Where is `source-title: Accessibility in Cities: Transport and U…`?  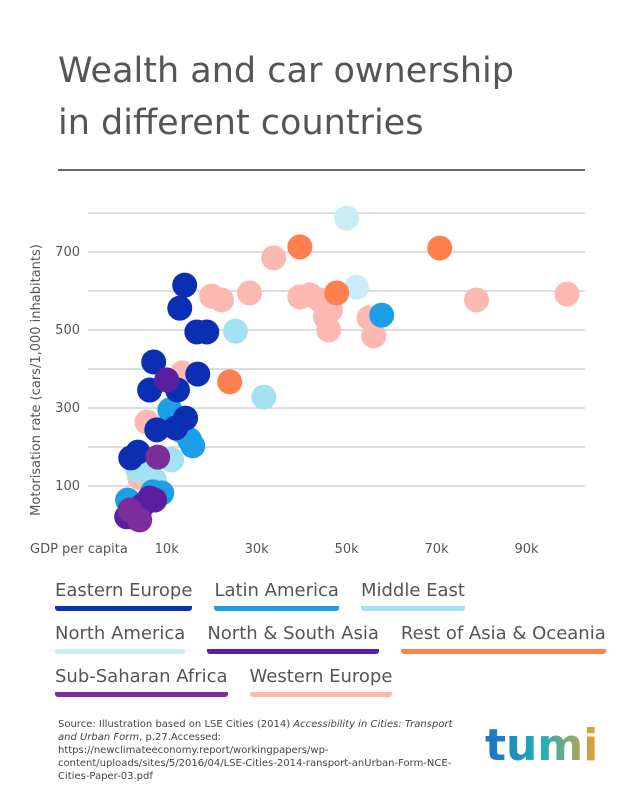
source-title: Accessibility in Cities: Transport and U… is located at coordinates (255, 731).